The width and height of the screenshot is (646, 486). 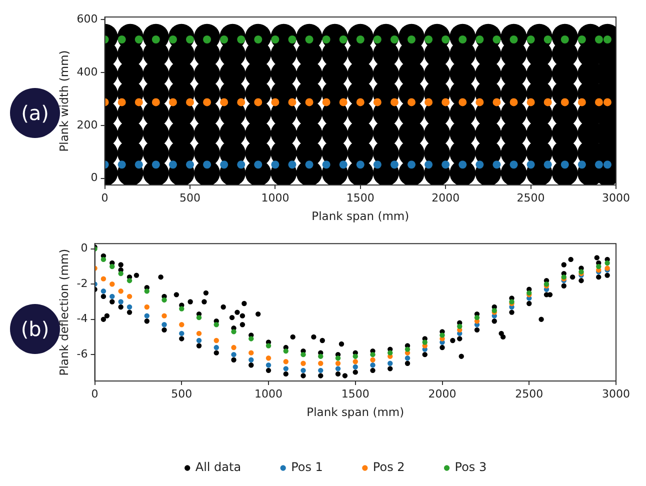 I want to click on y-tick-label: -6, so click(x=82, y=353).